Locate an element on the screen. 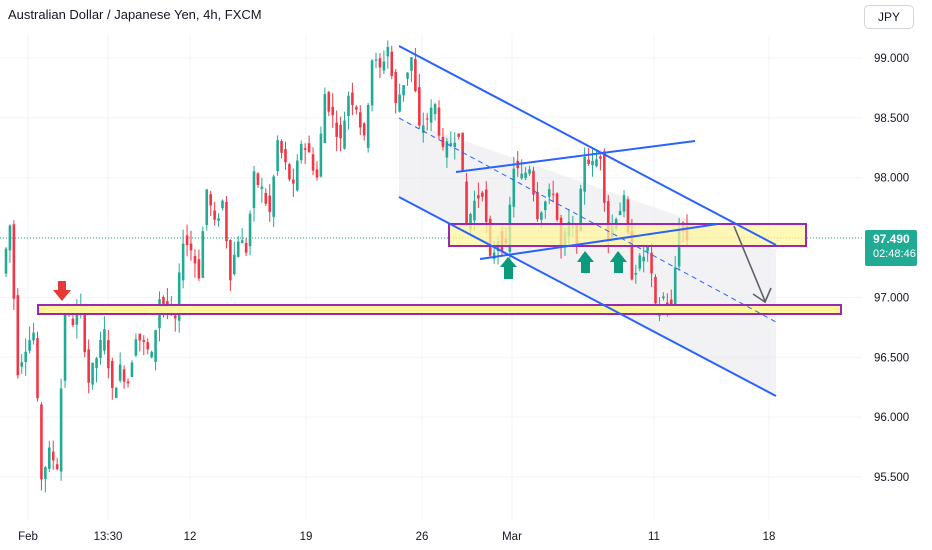 This screenshot has height=550, width=932. projection-arrow is located at coordinates (752, 264).